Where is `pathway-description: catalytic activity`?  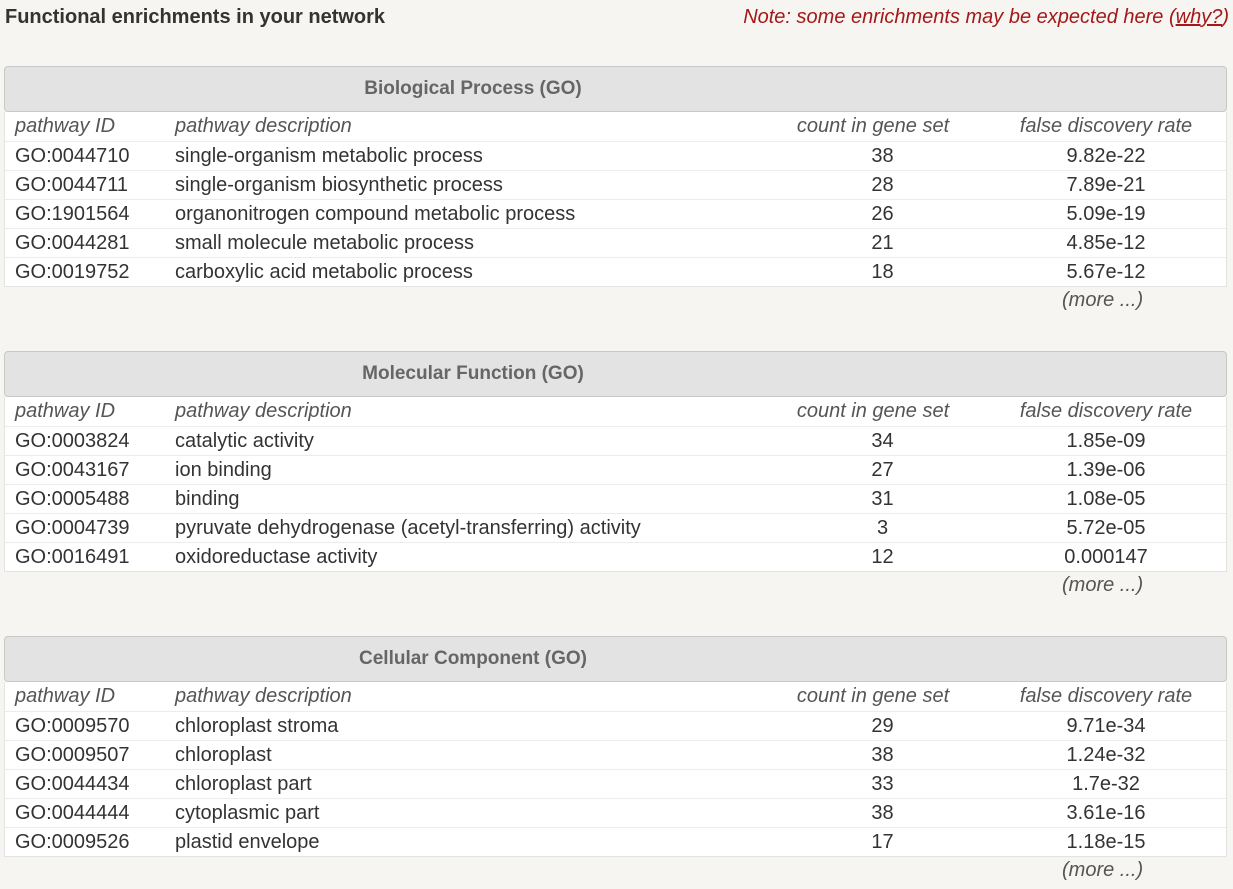
pathway-description: catalytic activity is located at coordinates (244, 441).